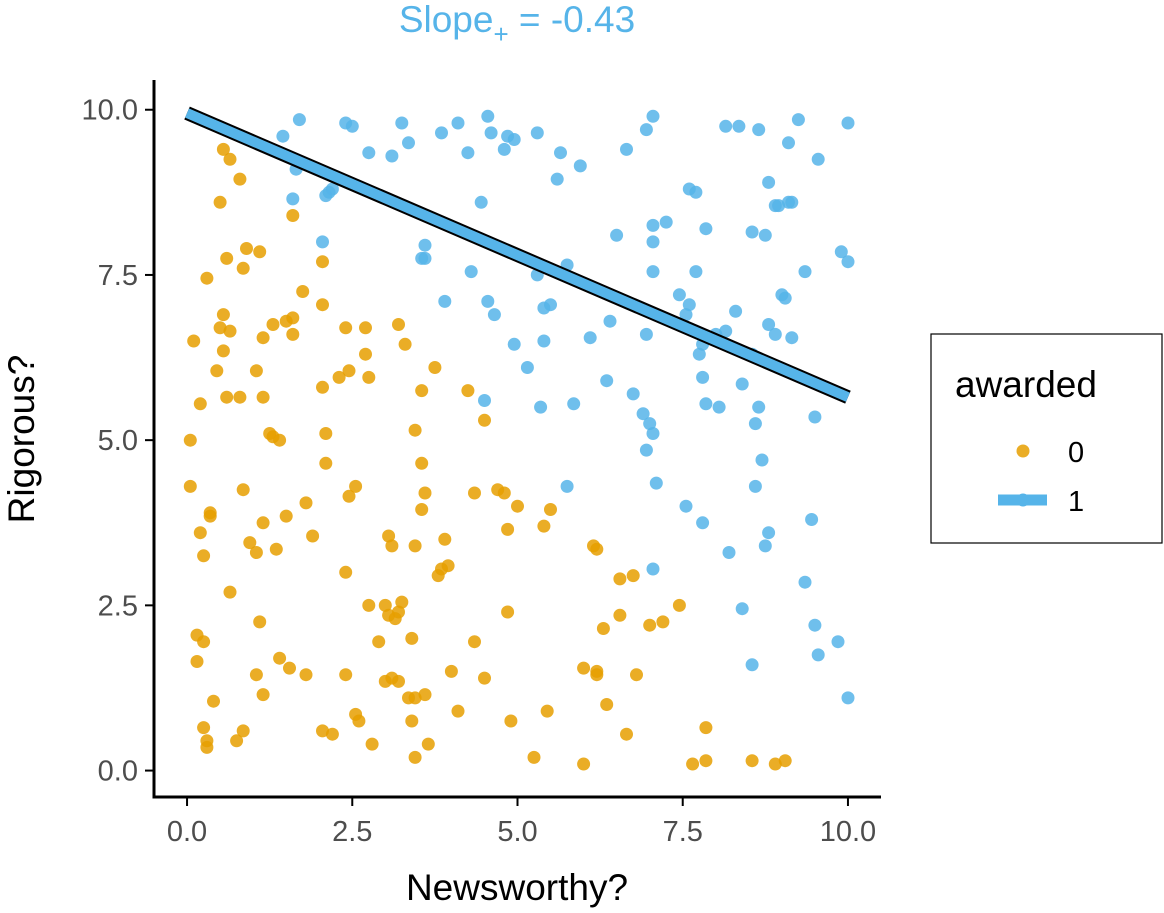 The height and width of the screenshot is (913, 1164). Describe the element at coordinates (1050, 453) in the screenshot. I see `legend-entry-0: 0` at that location.